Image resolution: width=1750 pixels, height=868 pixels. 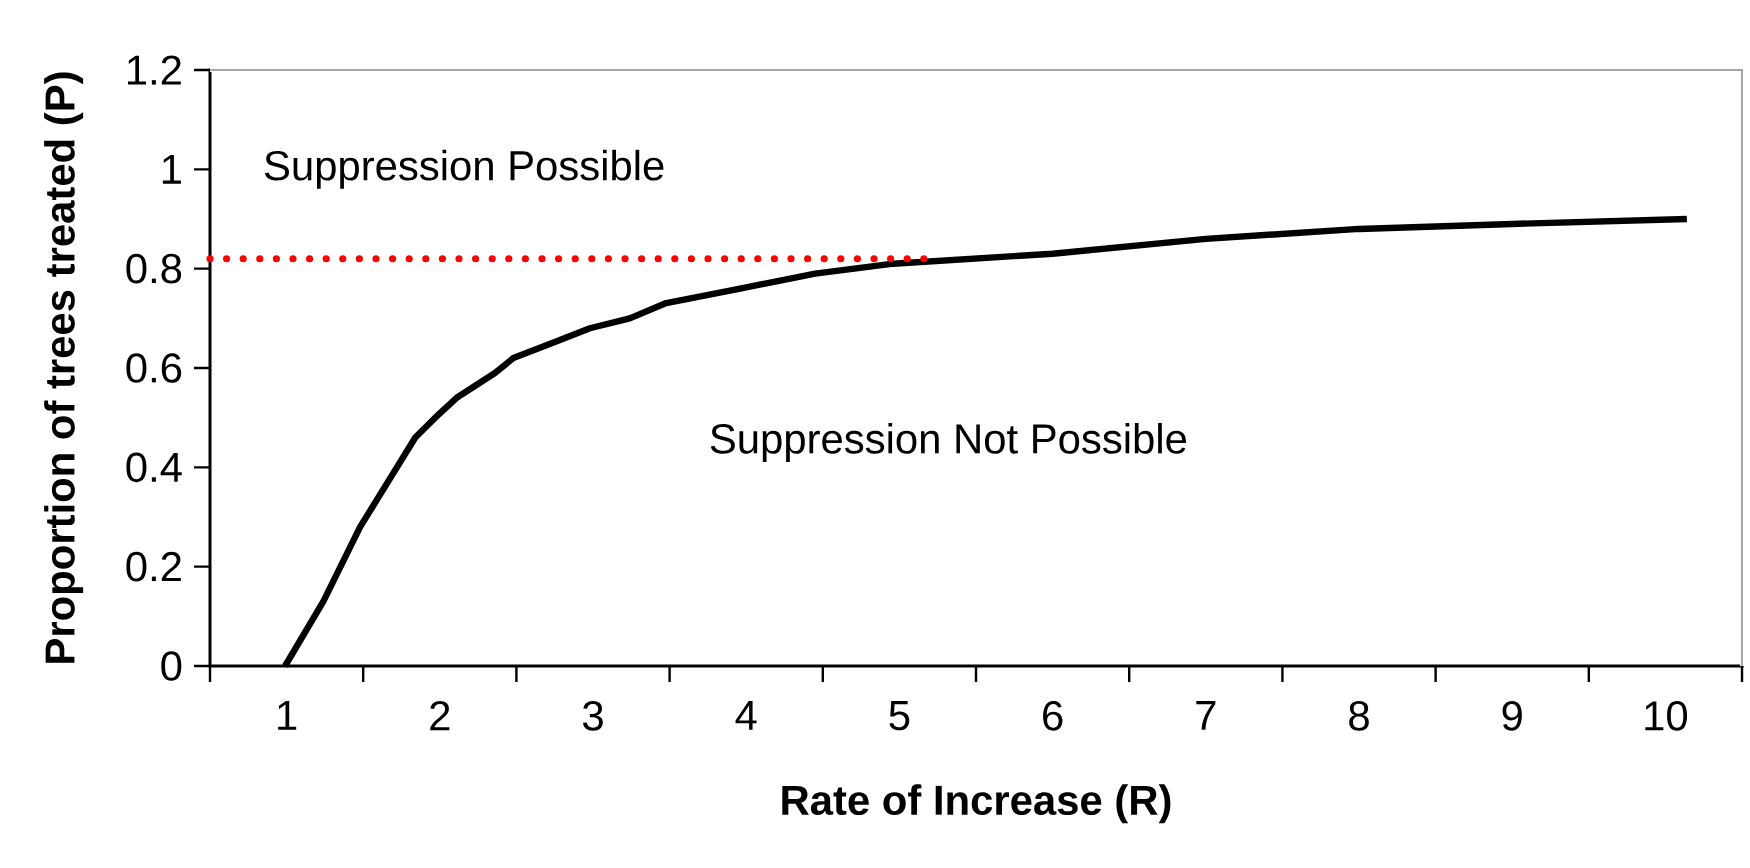 What do you see at coordinates (287, 715) in the screenshot?
I see `x-tick-label: 1` at bounding box center [287, 715].